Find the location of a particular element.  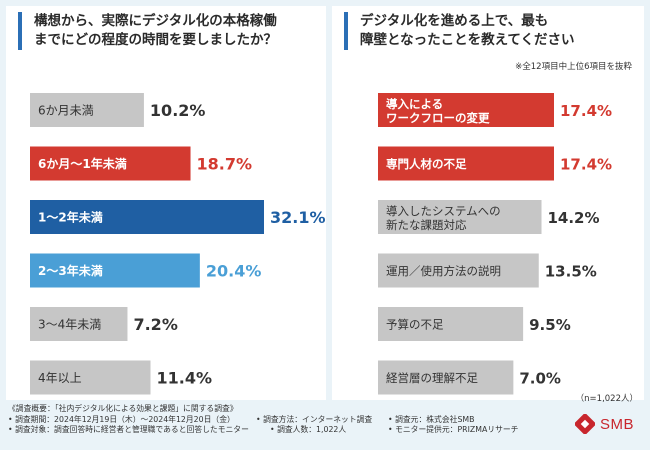

smb-logo: SMB is located at coordinates (604, 424).